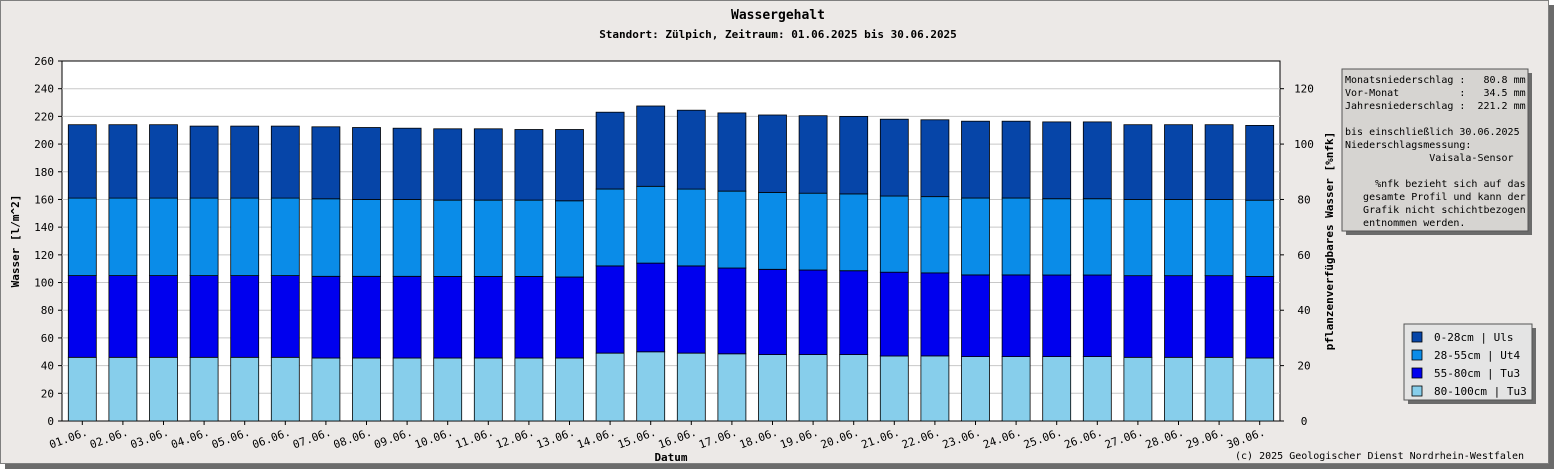 The image size is (1555, 470). I want to click on y-tick-label: 260, so click(44, 61).